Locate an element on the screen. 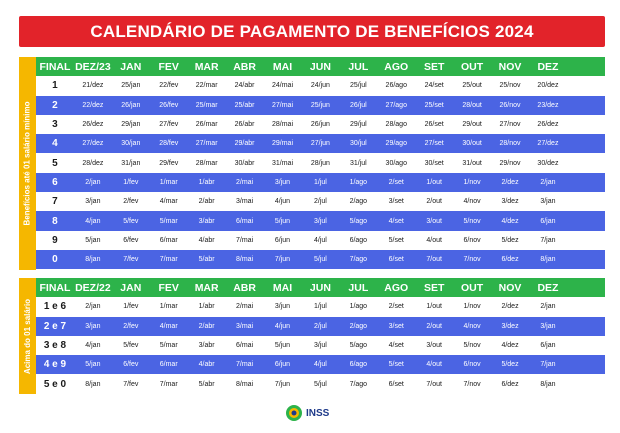 This screenshot has height=433, width=620. payment-date-cell: 4/abr is located at coordinates (206, 365).